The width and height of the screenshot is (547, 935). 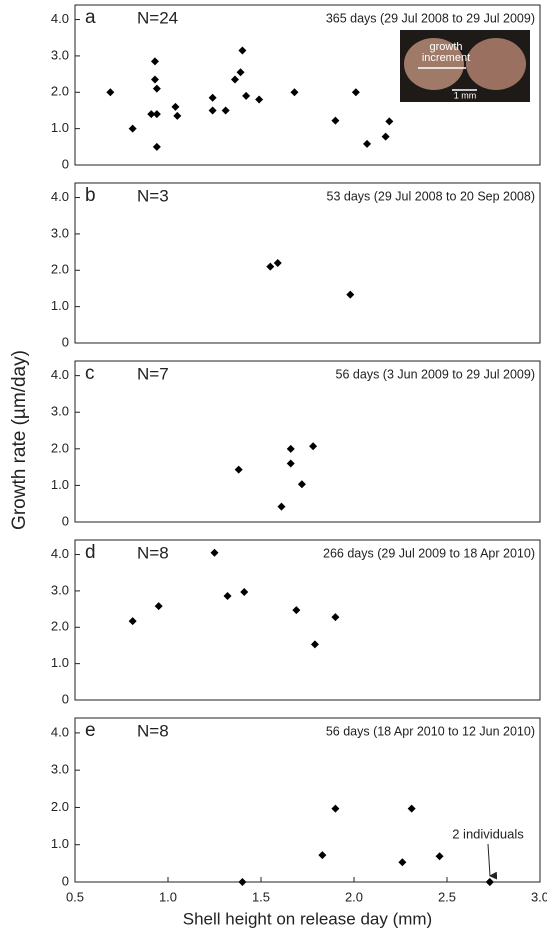 I want to click on panel-title: 365 days (29 Jul 2008 to 29 Jul 2009), so click(x=430, y=18).